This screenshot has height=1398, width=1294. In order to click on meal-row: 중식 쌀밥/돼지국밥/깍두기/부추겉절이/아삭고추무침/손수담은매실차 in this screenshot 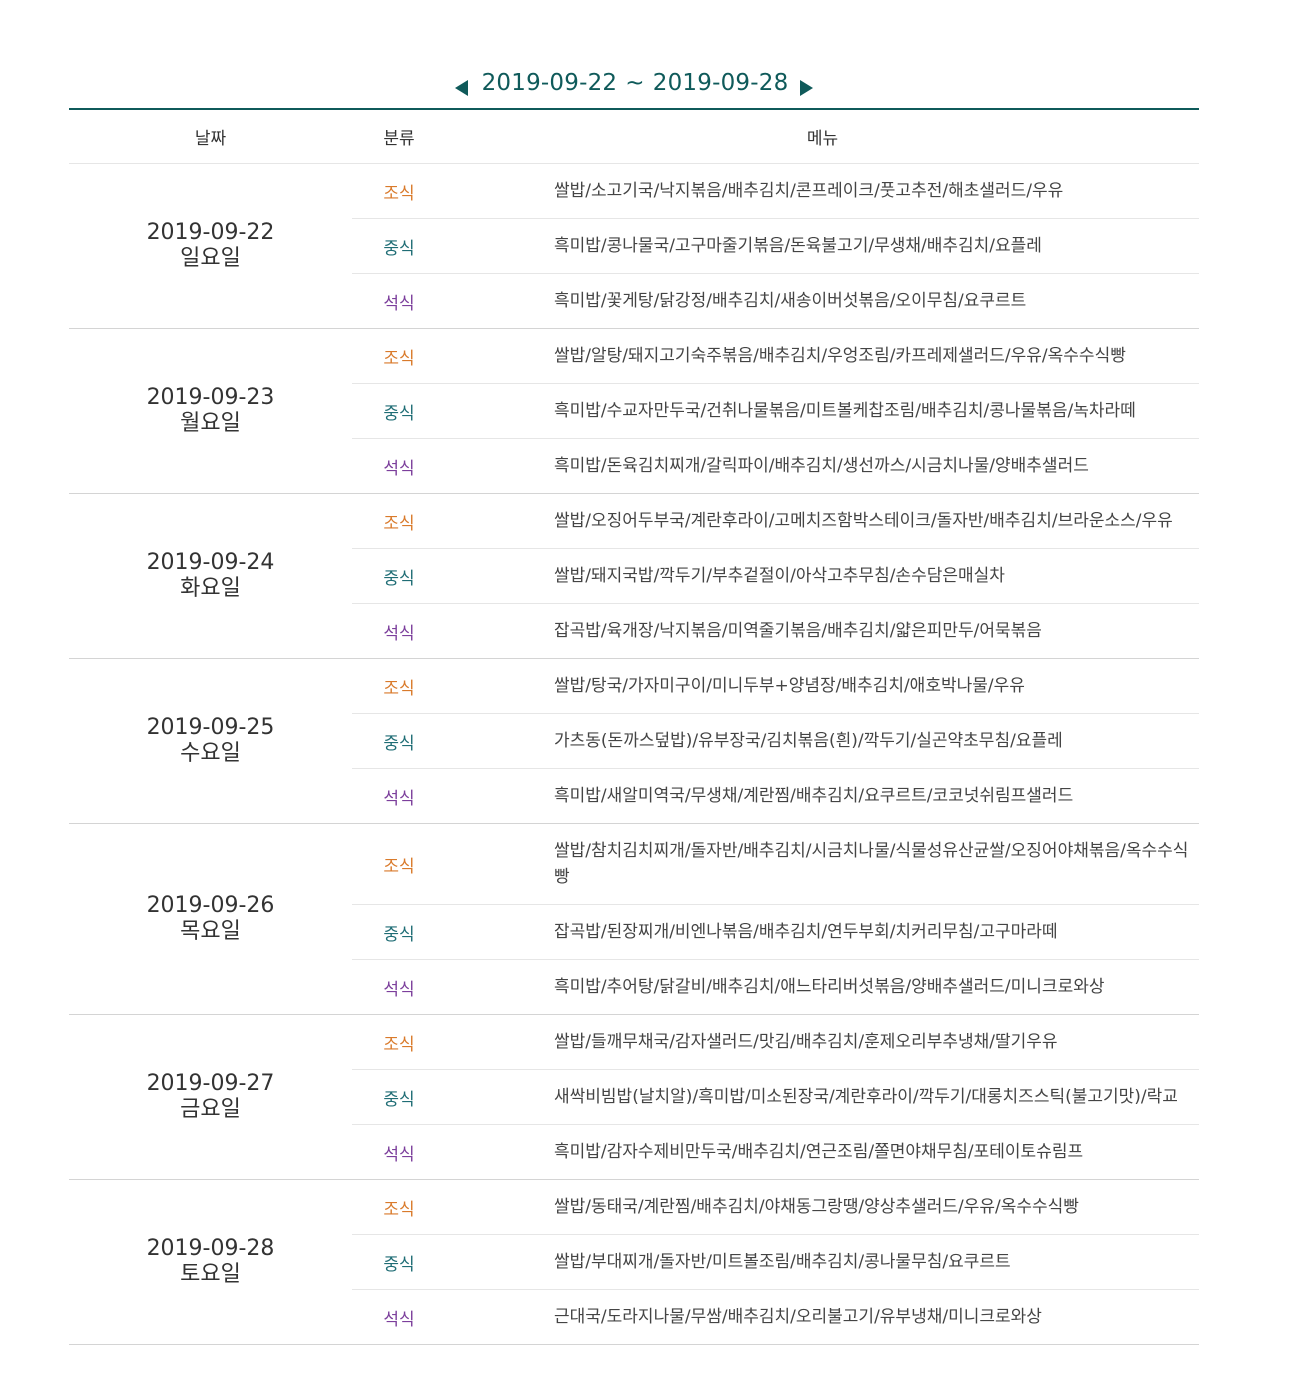, I will do `click(634, 576)`.